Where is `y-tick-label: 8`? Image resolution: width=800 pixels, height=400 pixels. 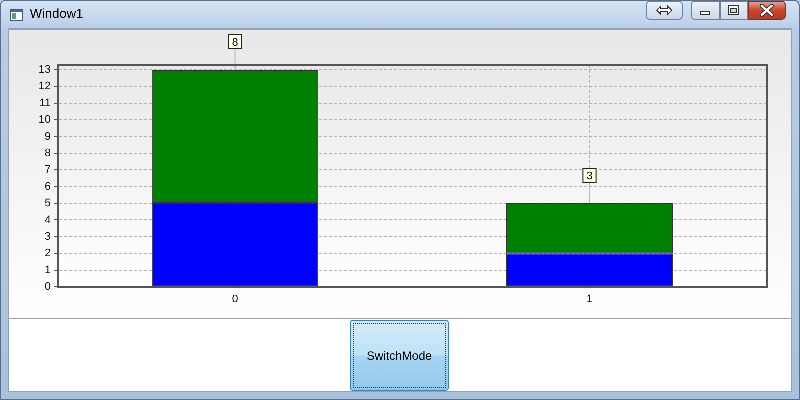
y-tick-label: 8 is located at coordinates (47, 153).